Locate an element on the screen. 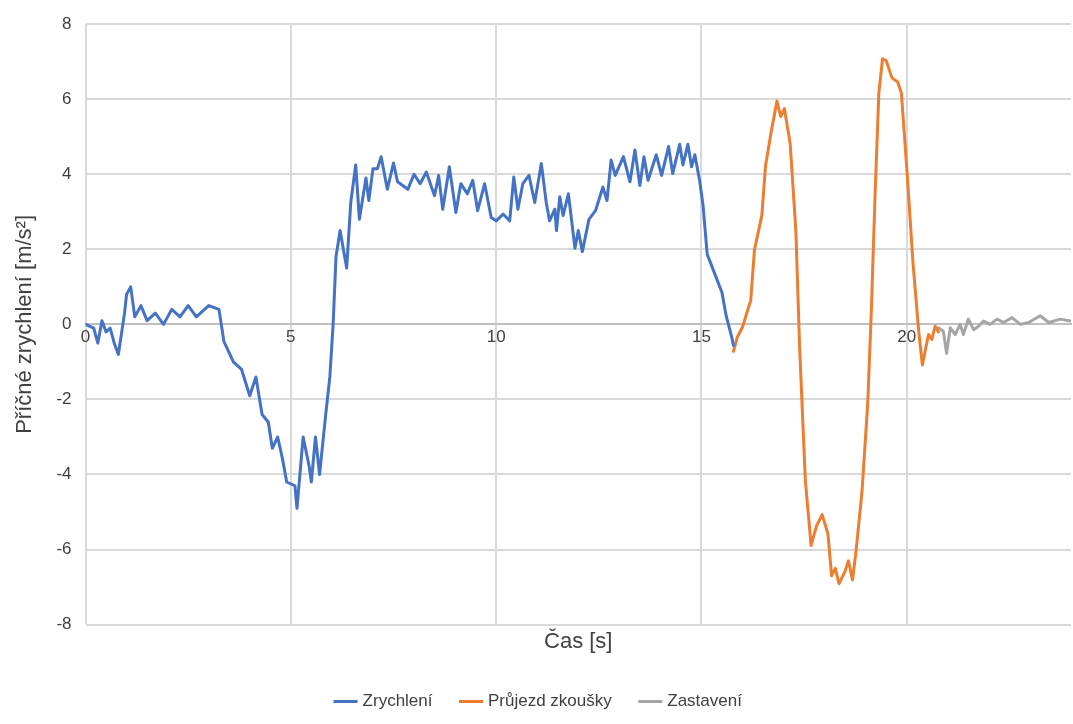 The image size is (1073, 724). x-tick-label: 5 is located at coordinates (291, 337).